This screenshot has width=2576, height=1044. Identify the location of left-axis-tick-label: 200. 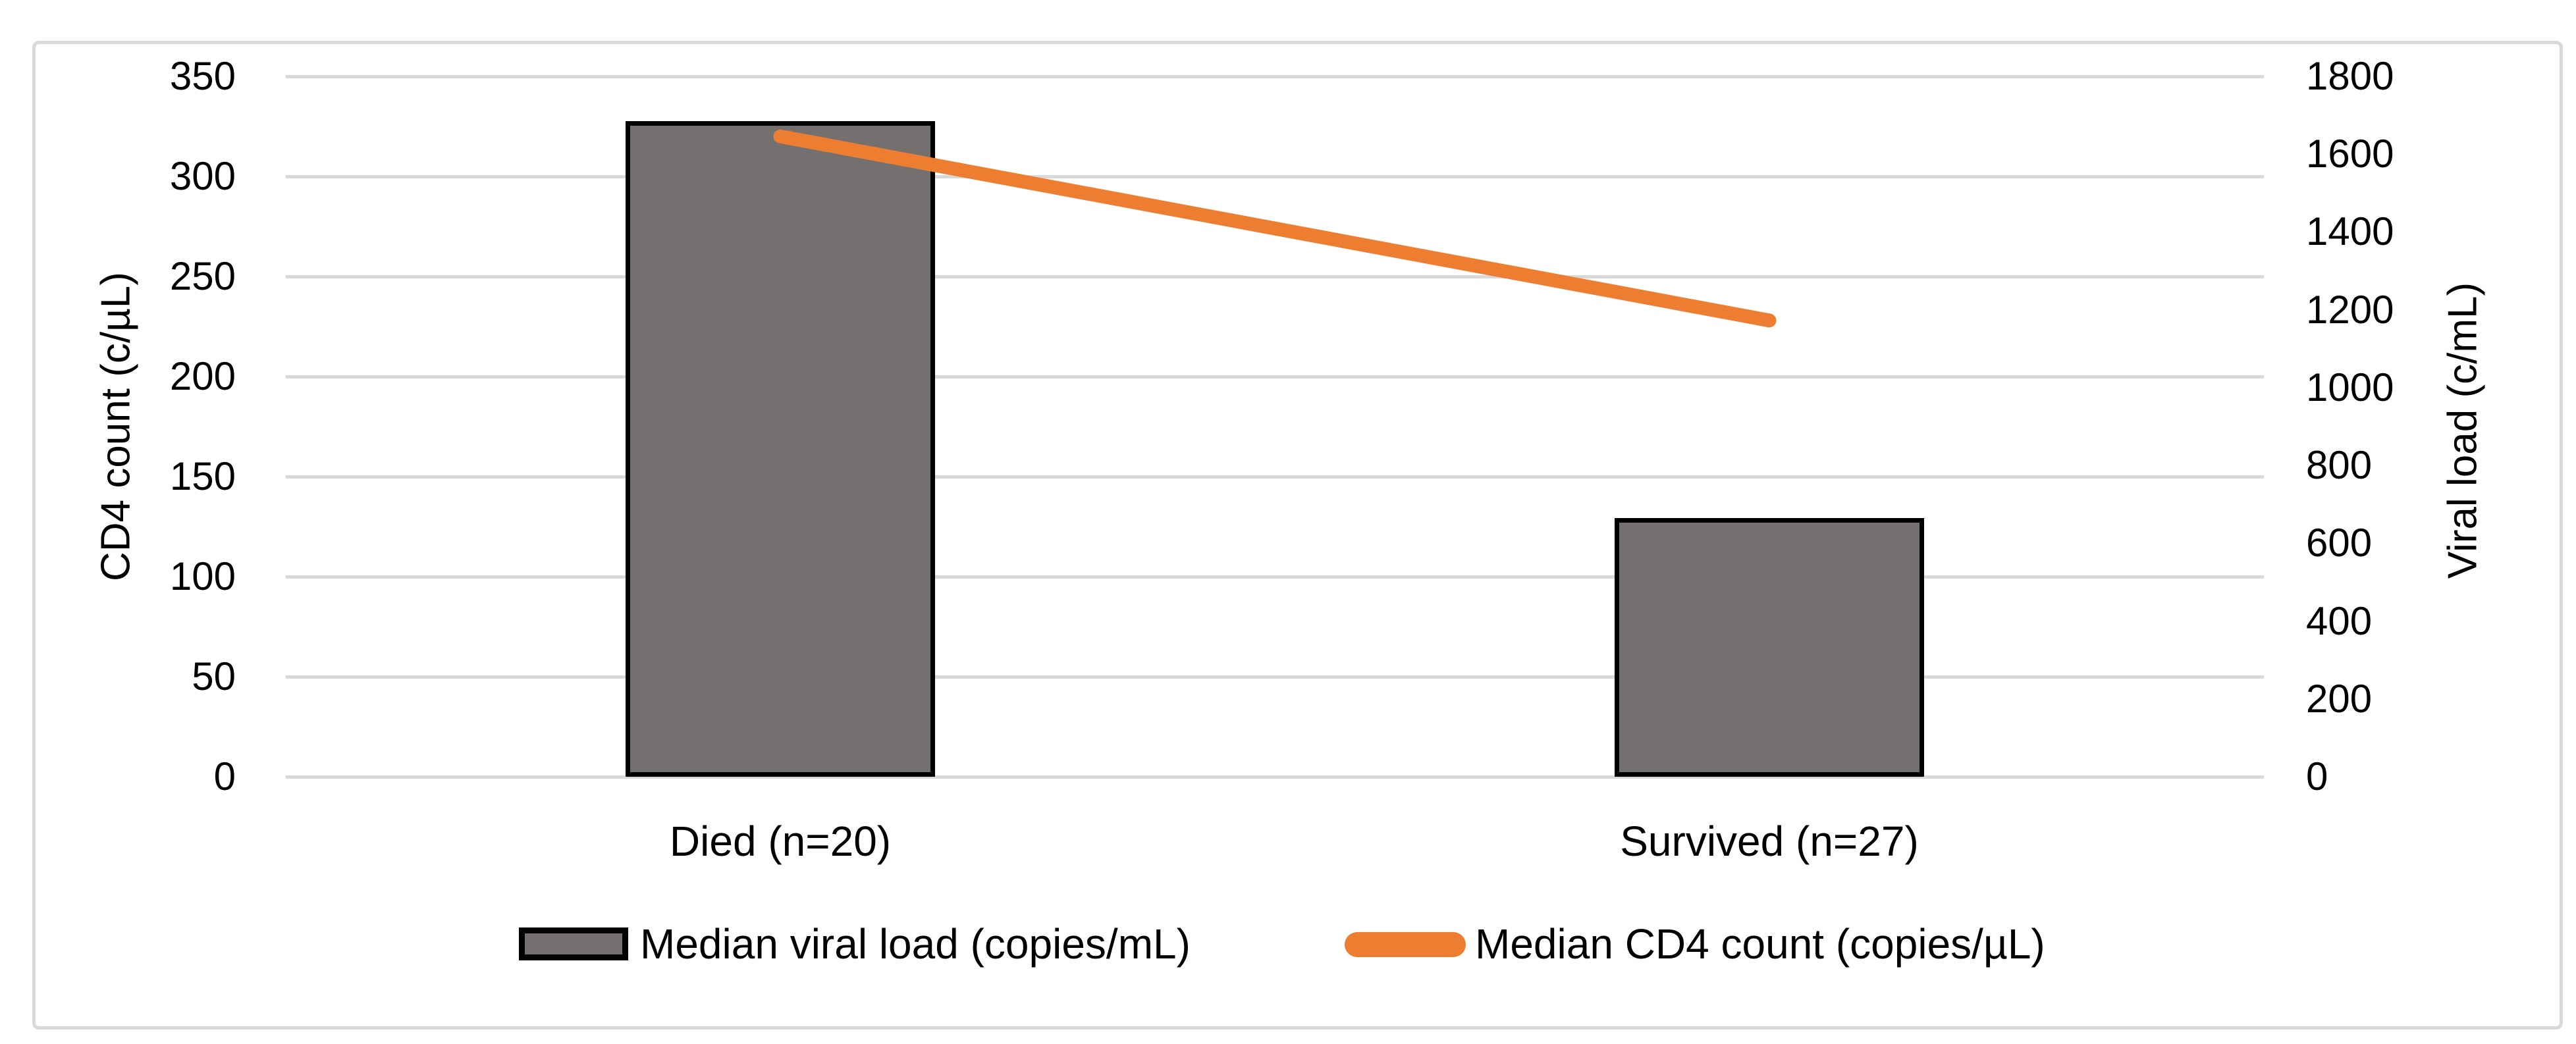
(202, 376).